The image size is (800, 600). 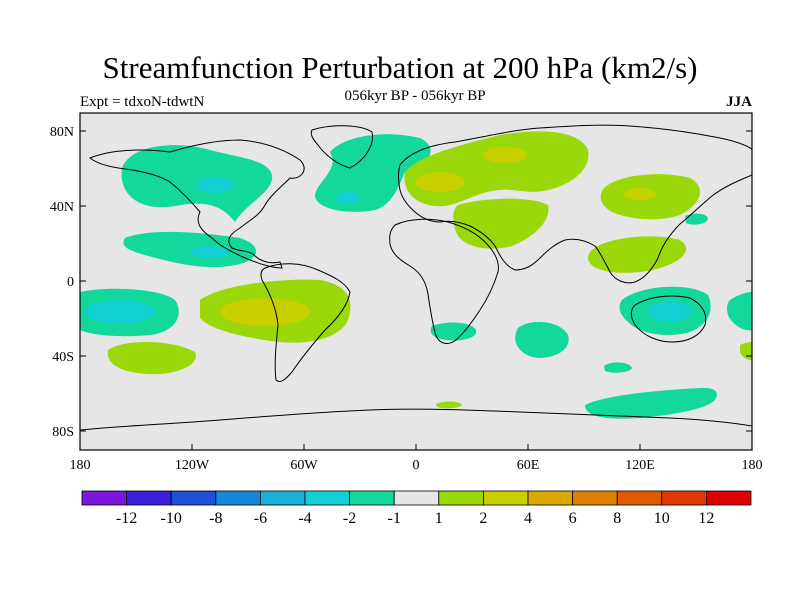 What do you see at coordinates (739, 311) in the screenshot?
I see `anomaly-pacific-east-edge` at bounding box center [739, 311].